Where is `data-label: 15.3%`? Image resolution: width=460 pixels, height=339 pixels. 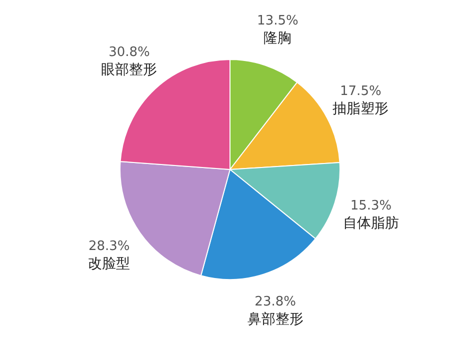
data-label: 15.3% is located at coordinates (371, 206).